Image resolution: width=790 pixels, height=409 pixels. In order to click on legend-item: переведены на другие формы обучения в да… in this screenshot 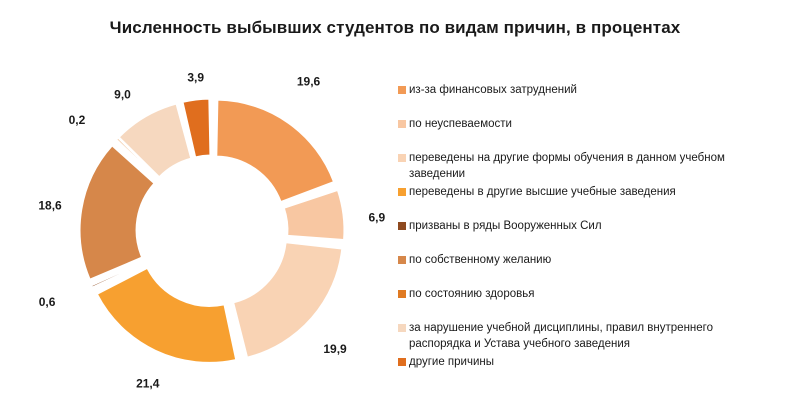, I will do `click(583, 166)`.